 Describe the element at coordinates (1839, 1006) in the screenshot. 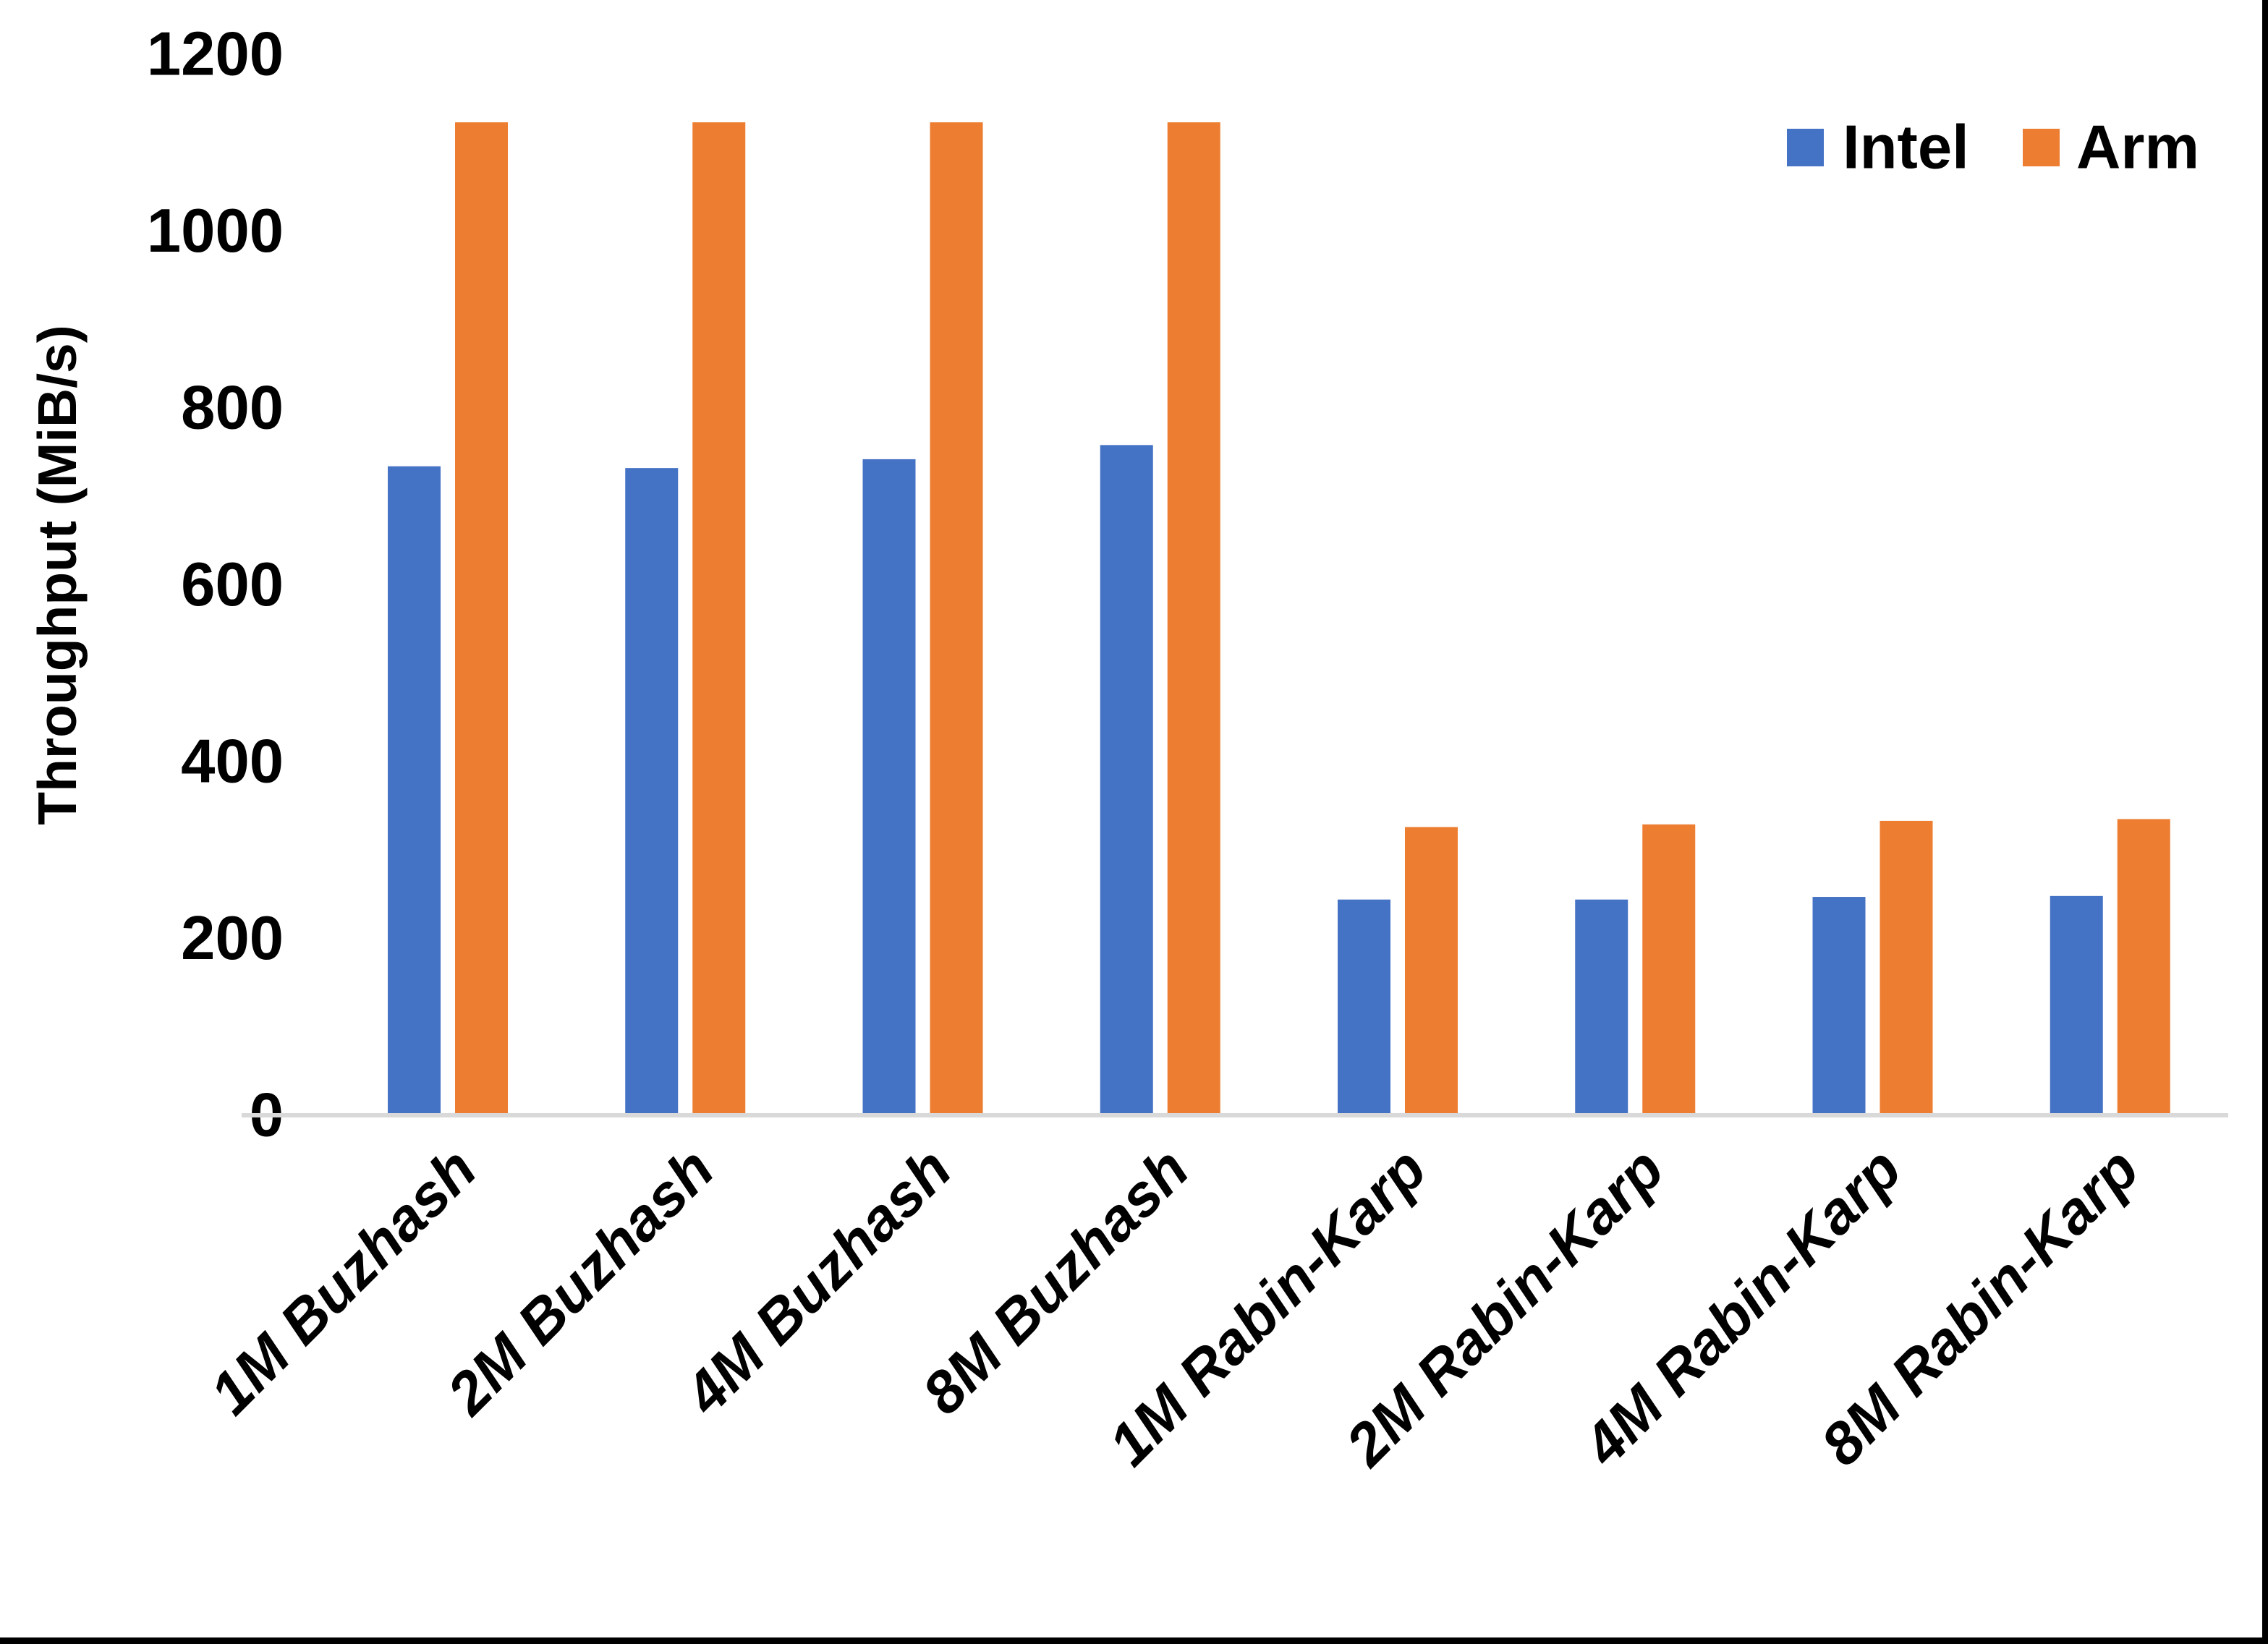

I see `bar-intel-4m-rabin-karp` at that location.